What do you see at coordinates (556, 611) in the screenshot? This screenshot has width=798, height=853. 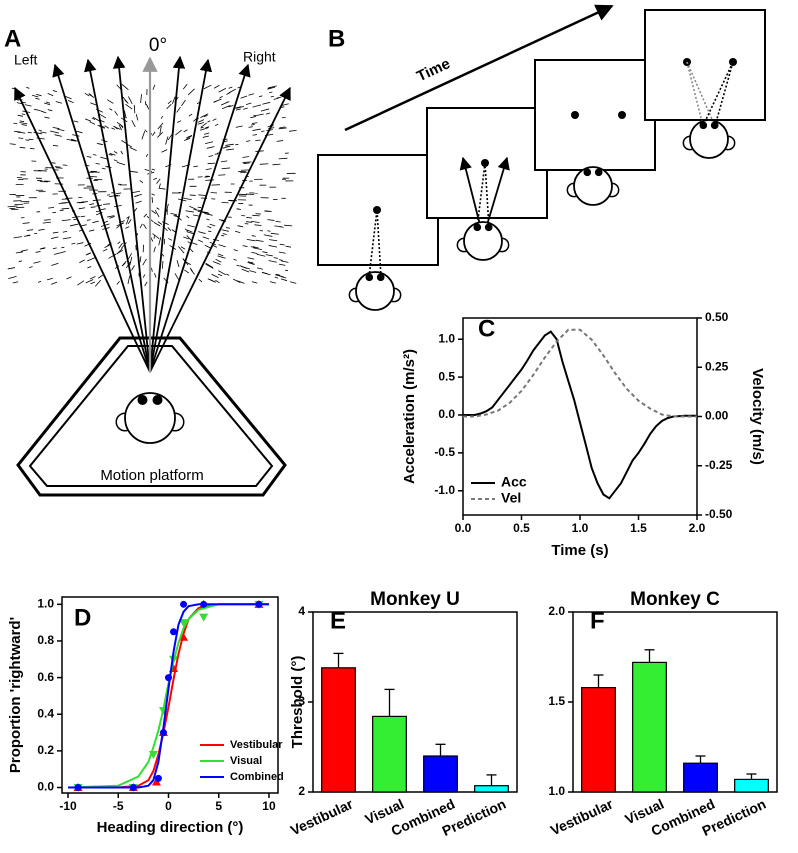 I see `y-tick-label: 2.0` at bounding box center [556, 611].